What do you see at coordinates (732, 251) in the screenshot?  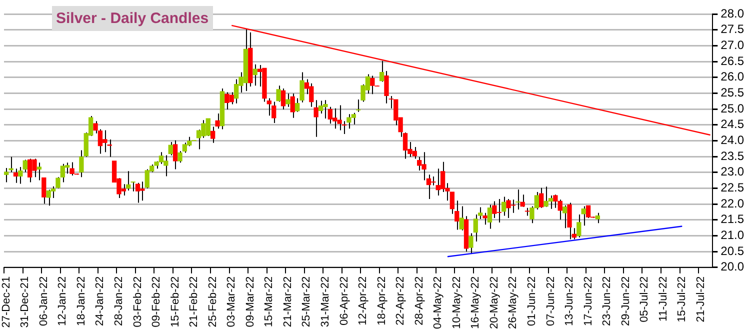 I see `y-tick-label: 20.5` at bounding box center [732, 251].